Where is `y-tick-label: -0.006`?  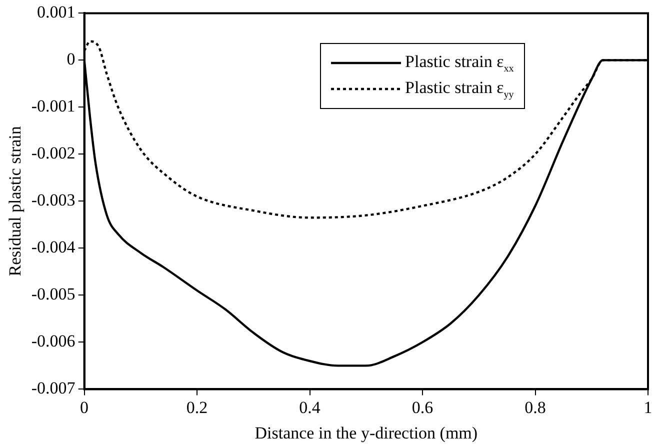
y-tick-label: -0.006 is located at coordinates (53, 341).